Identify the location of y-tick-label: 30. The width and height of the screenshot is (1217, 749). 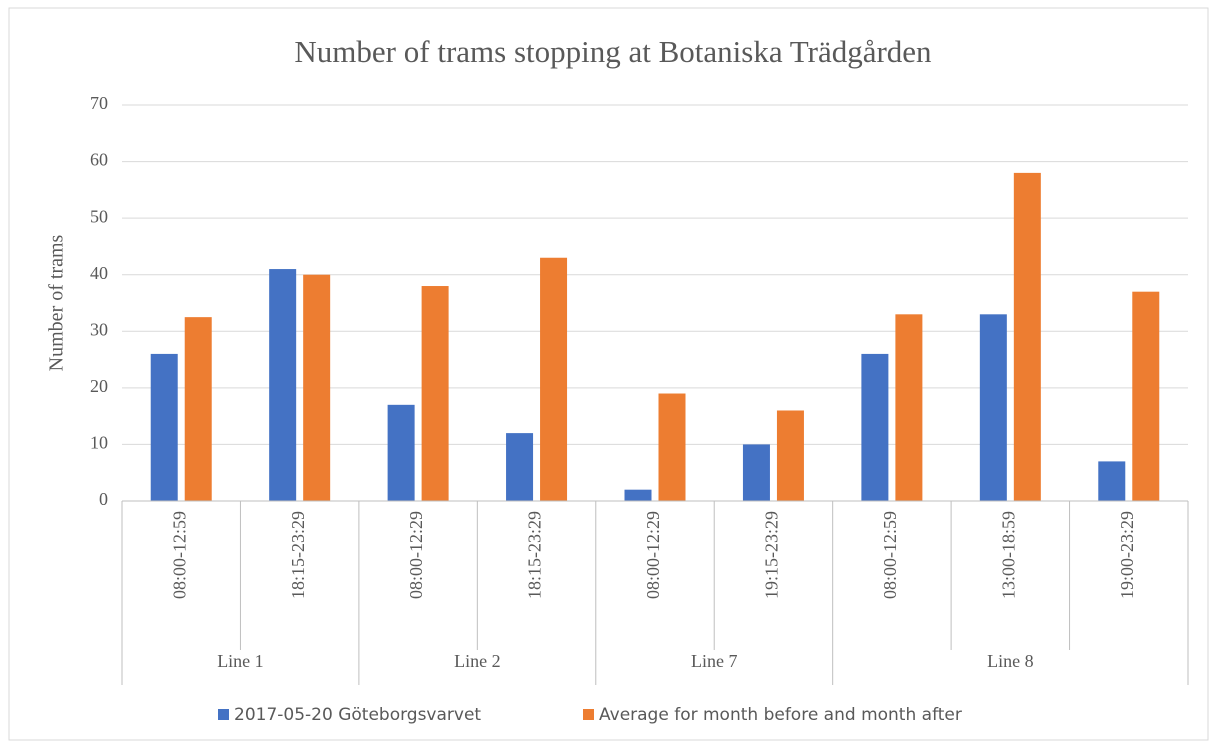
(99, 329).